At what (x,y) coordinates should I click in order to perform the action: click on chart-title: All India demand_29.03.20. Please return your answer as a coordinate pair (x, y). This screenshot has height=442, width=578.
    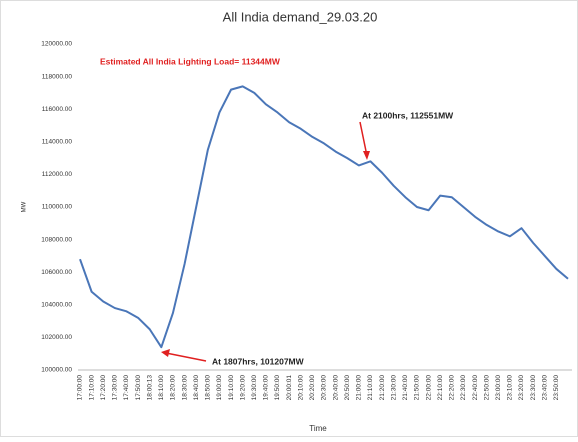
    Looking at the image, I should click on (300, 16).